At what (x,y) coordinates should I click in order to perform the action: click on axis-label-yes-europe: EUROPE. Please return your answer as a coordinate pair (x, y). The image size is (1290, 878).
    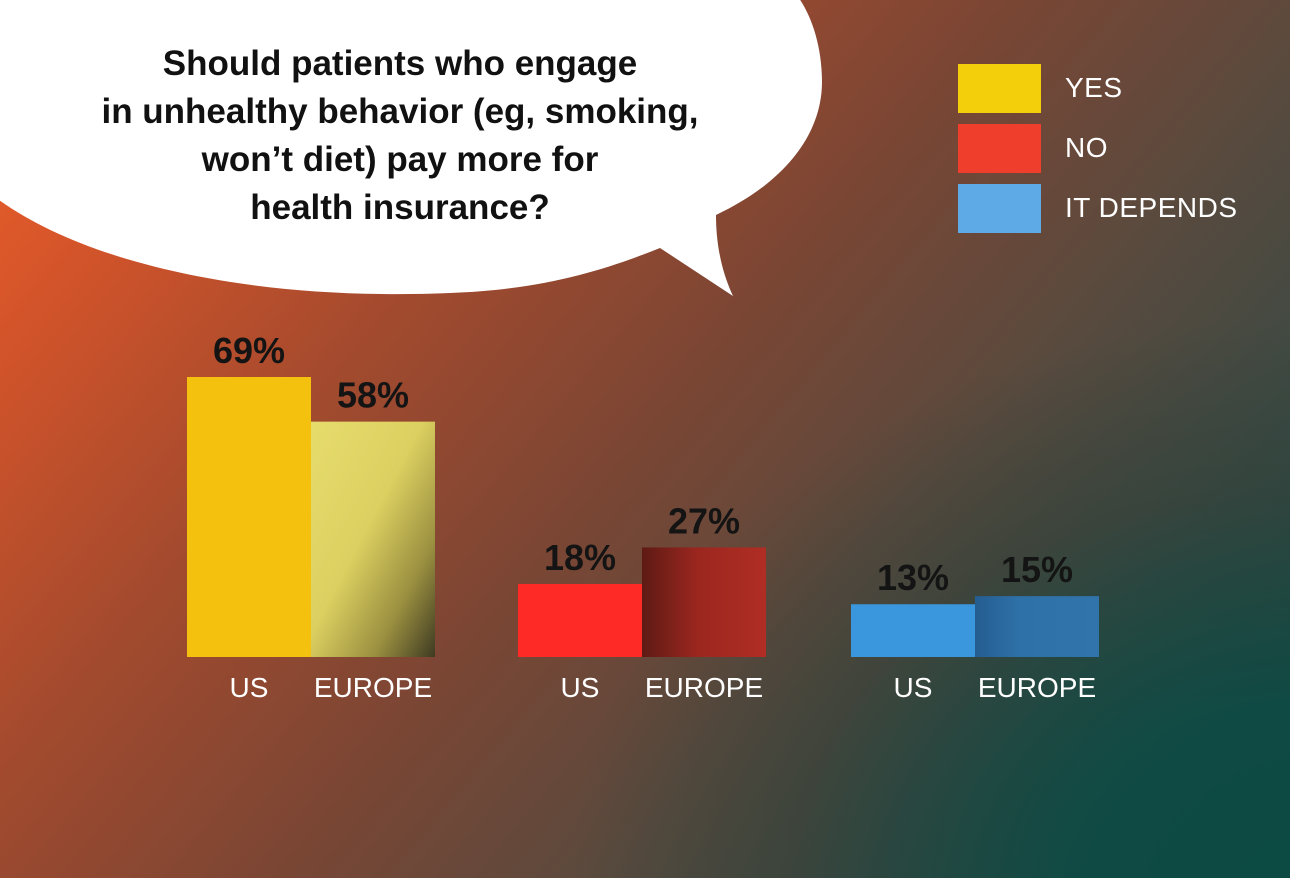
    Looking at the image, I should click on (373, 687).